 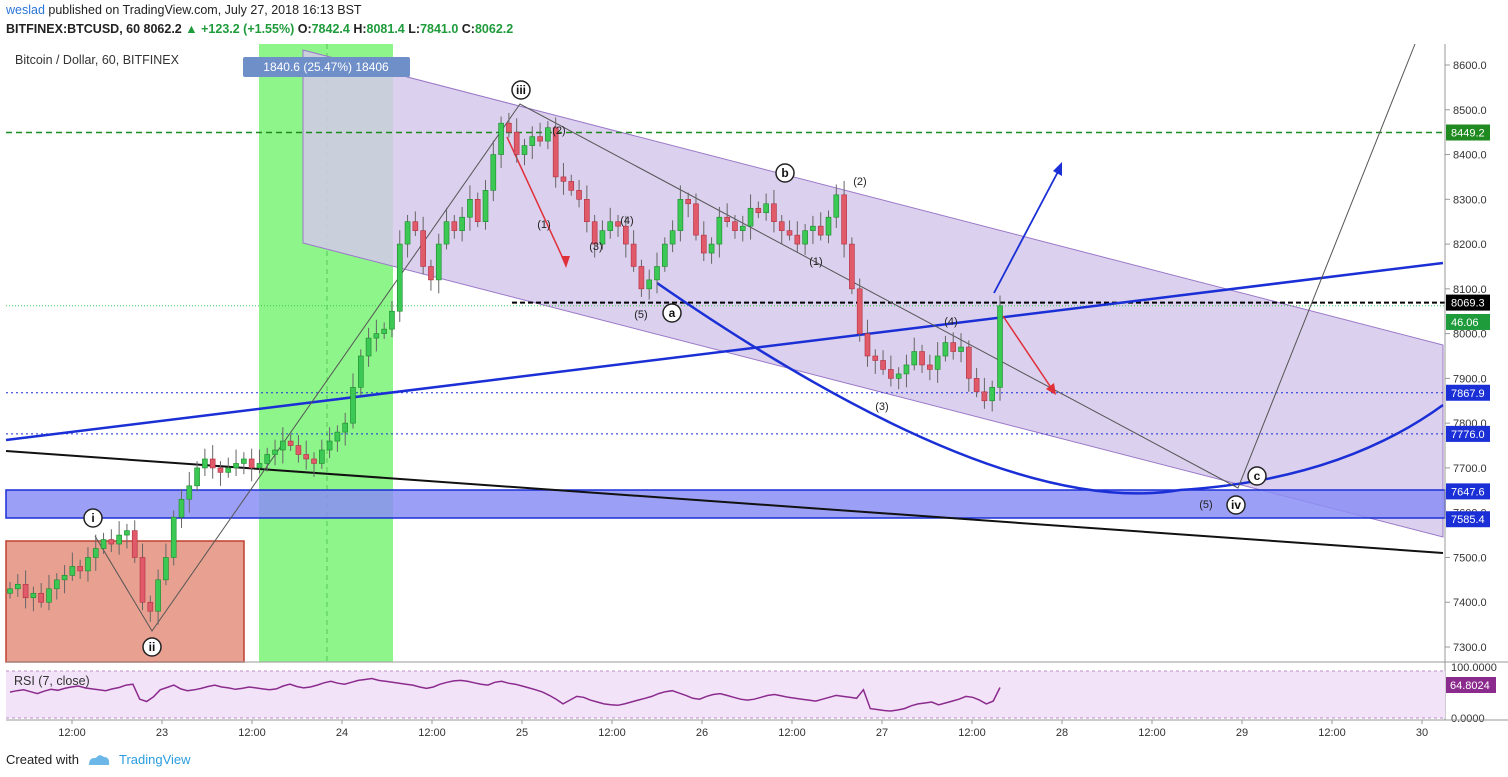 I want to click on close-value: 8062.2, so click(x=494, y=29).